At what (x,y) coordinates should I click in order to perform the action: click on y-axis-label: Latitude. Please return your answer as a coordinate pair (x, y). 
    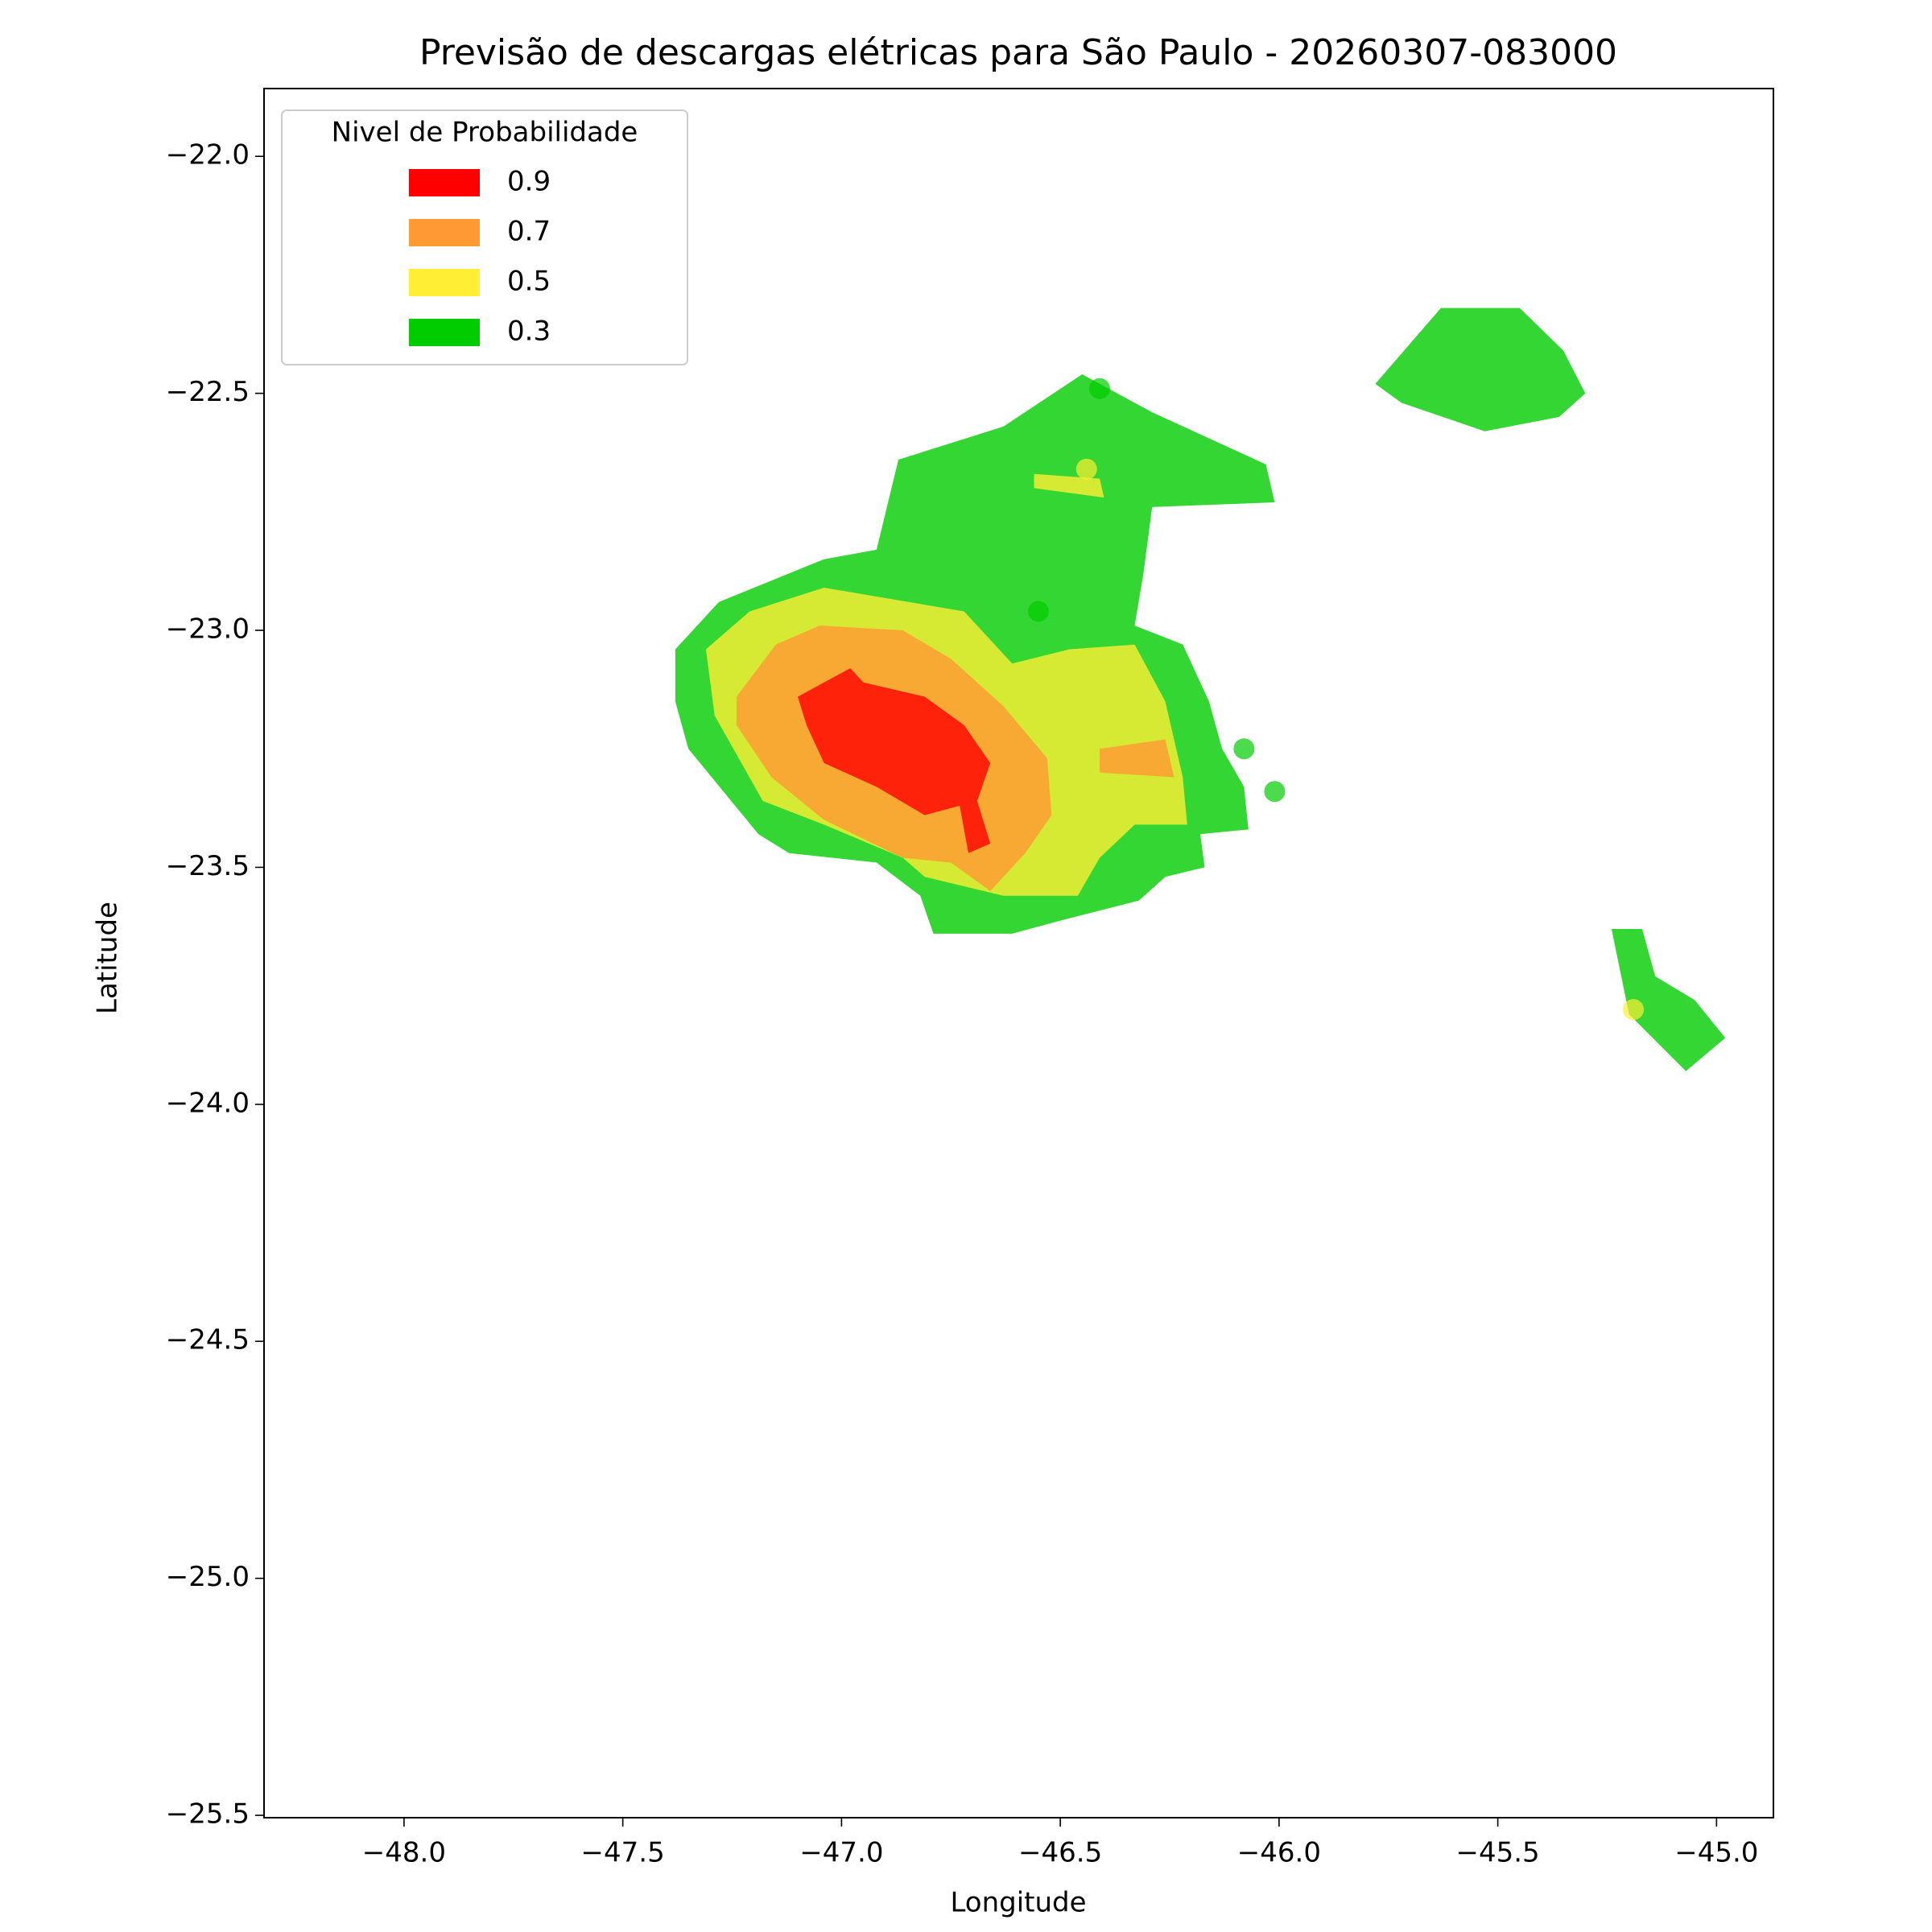
    Looking at the image, I should click on (108, 958).